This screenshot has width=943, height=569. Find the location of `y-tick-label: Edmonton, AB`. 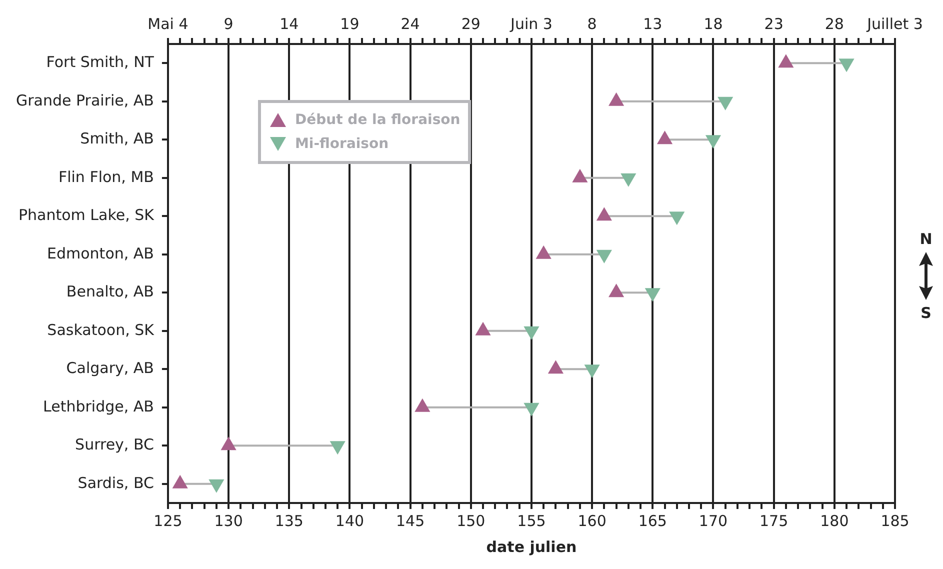

y-tick-label: Edmonton, AB is located at coordinates (100, 253).